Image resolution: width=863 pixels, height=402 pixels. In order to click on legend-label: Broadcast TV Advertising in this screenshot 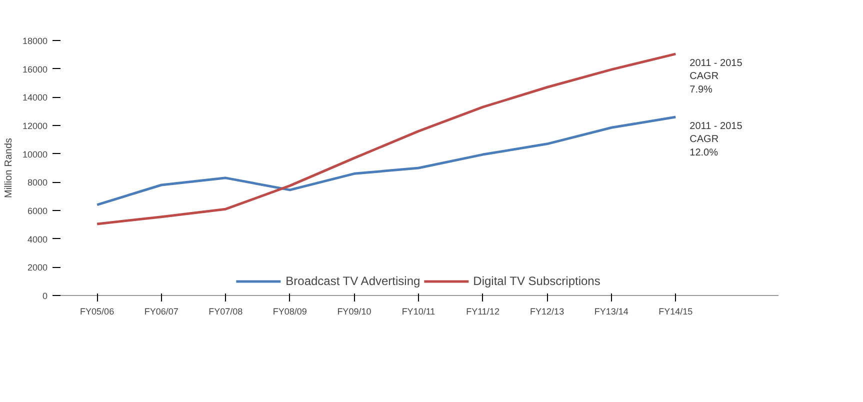, I will do `click(353, 281)`.